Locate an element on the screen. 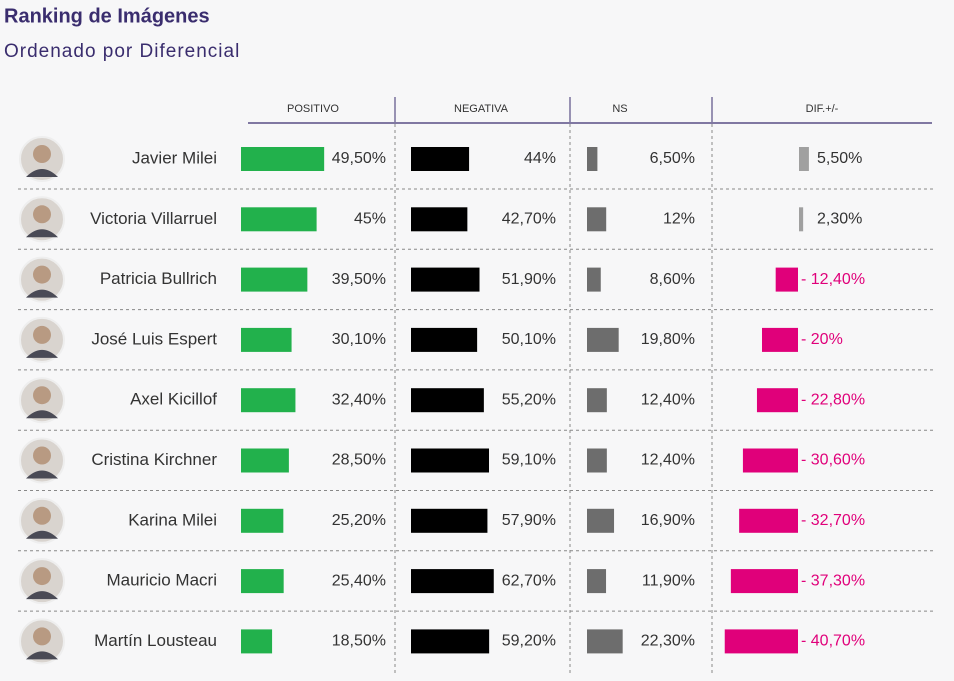  value-label: 19,80% is located at coordinates (668, 339).